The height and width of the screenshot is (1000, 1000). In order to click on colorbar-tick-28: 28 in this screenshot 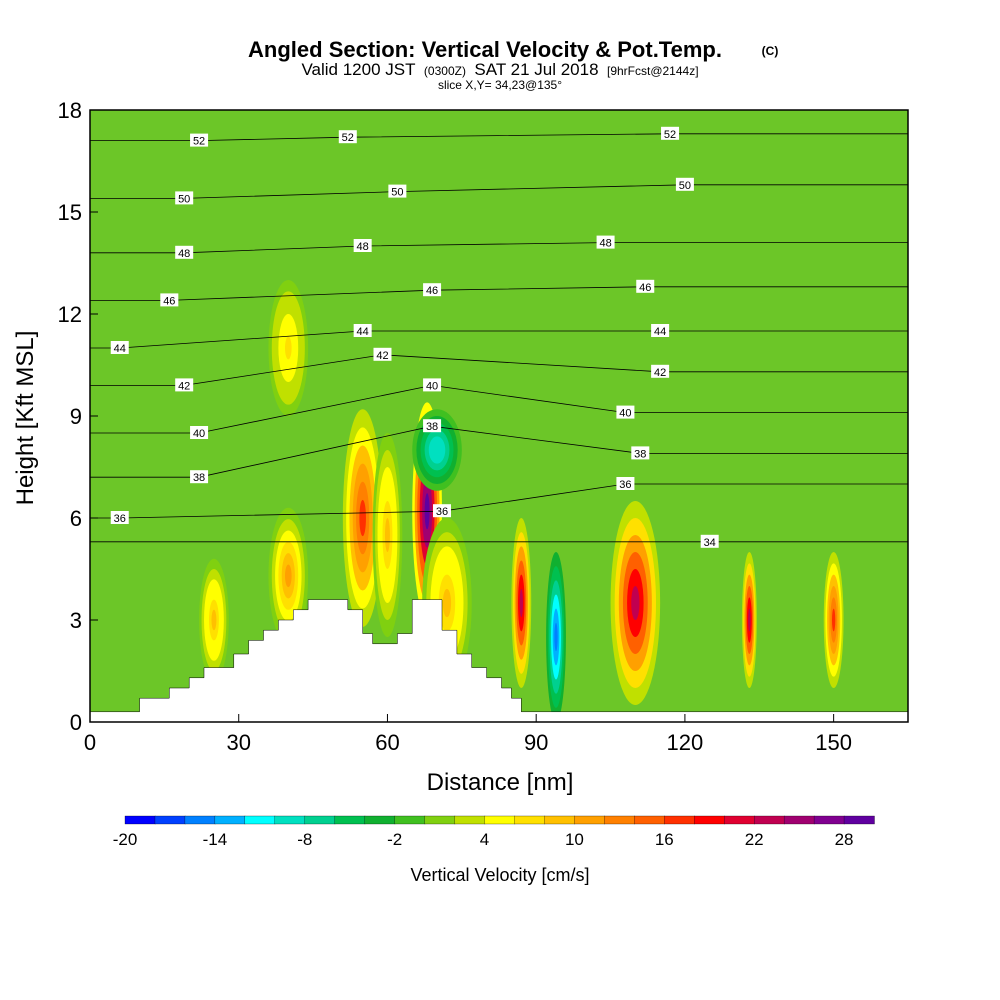, I will do `click(844, 839)`.